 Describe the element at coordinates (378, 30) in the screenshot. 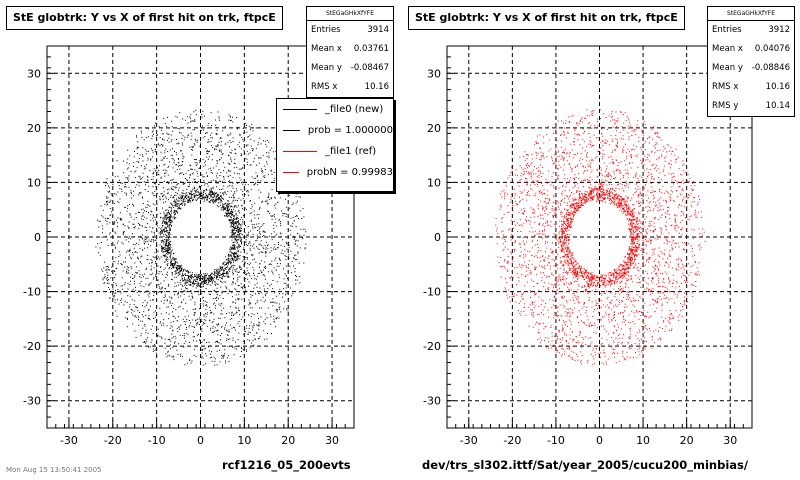

I see `stat-value: 3914` at that location.